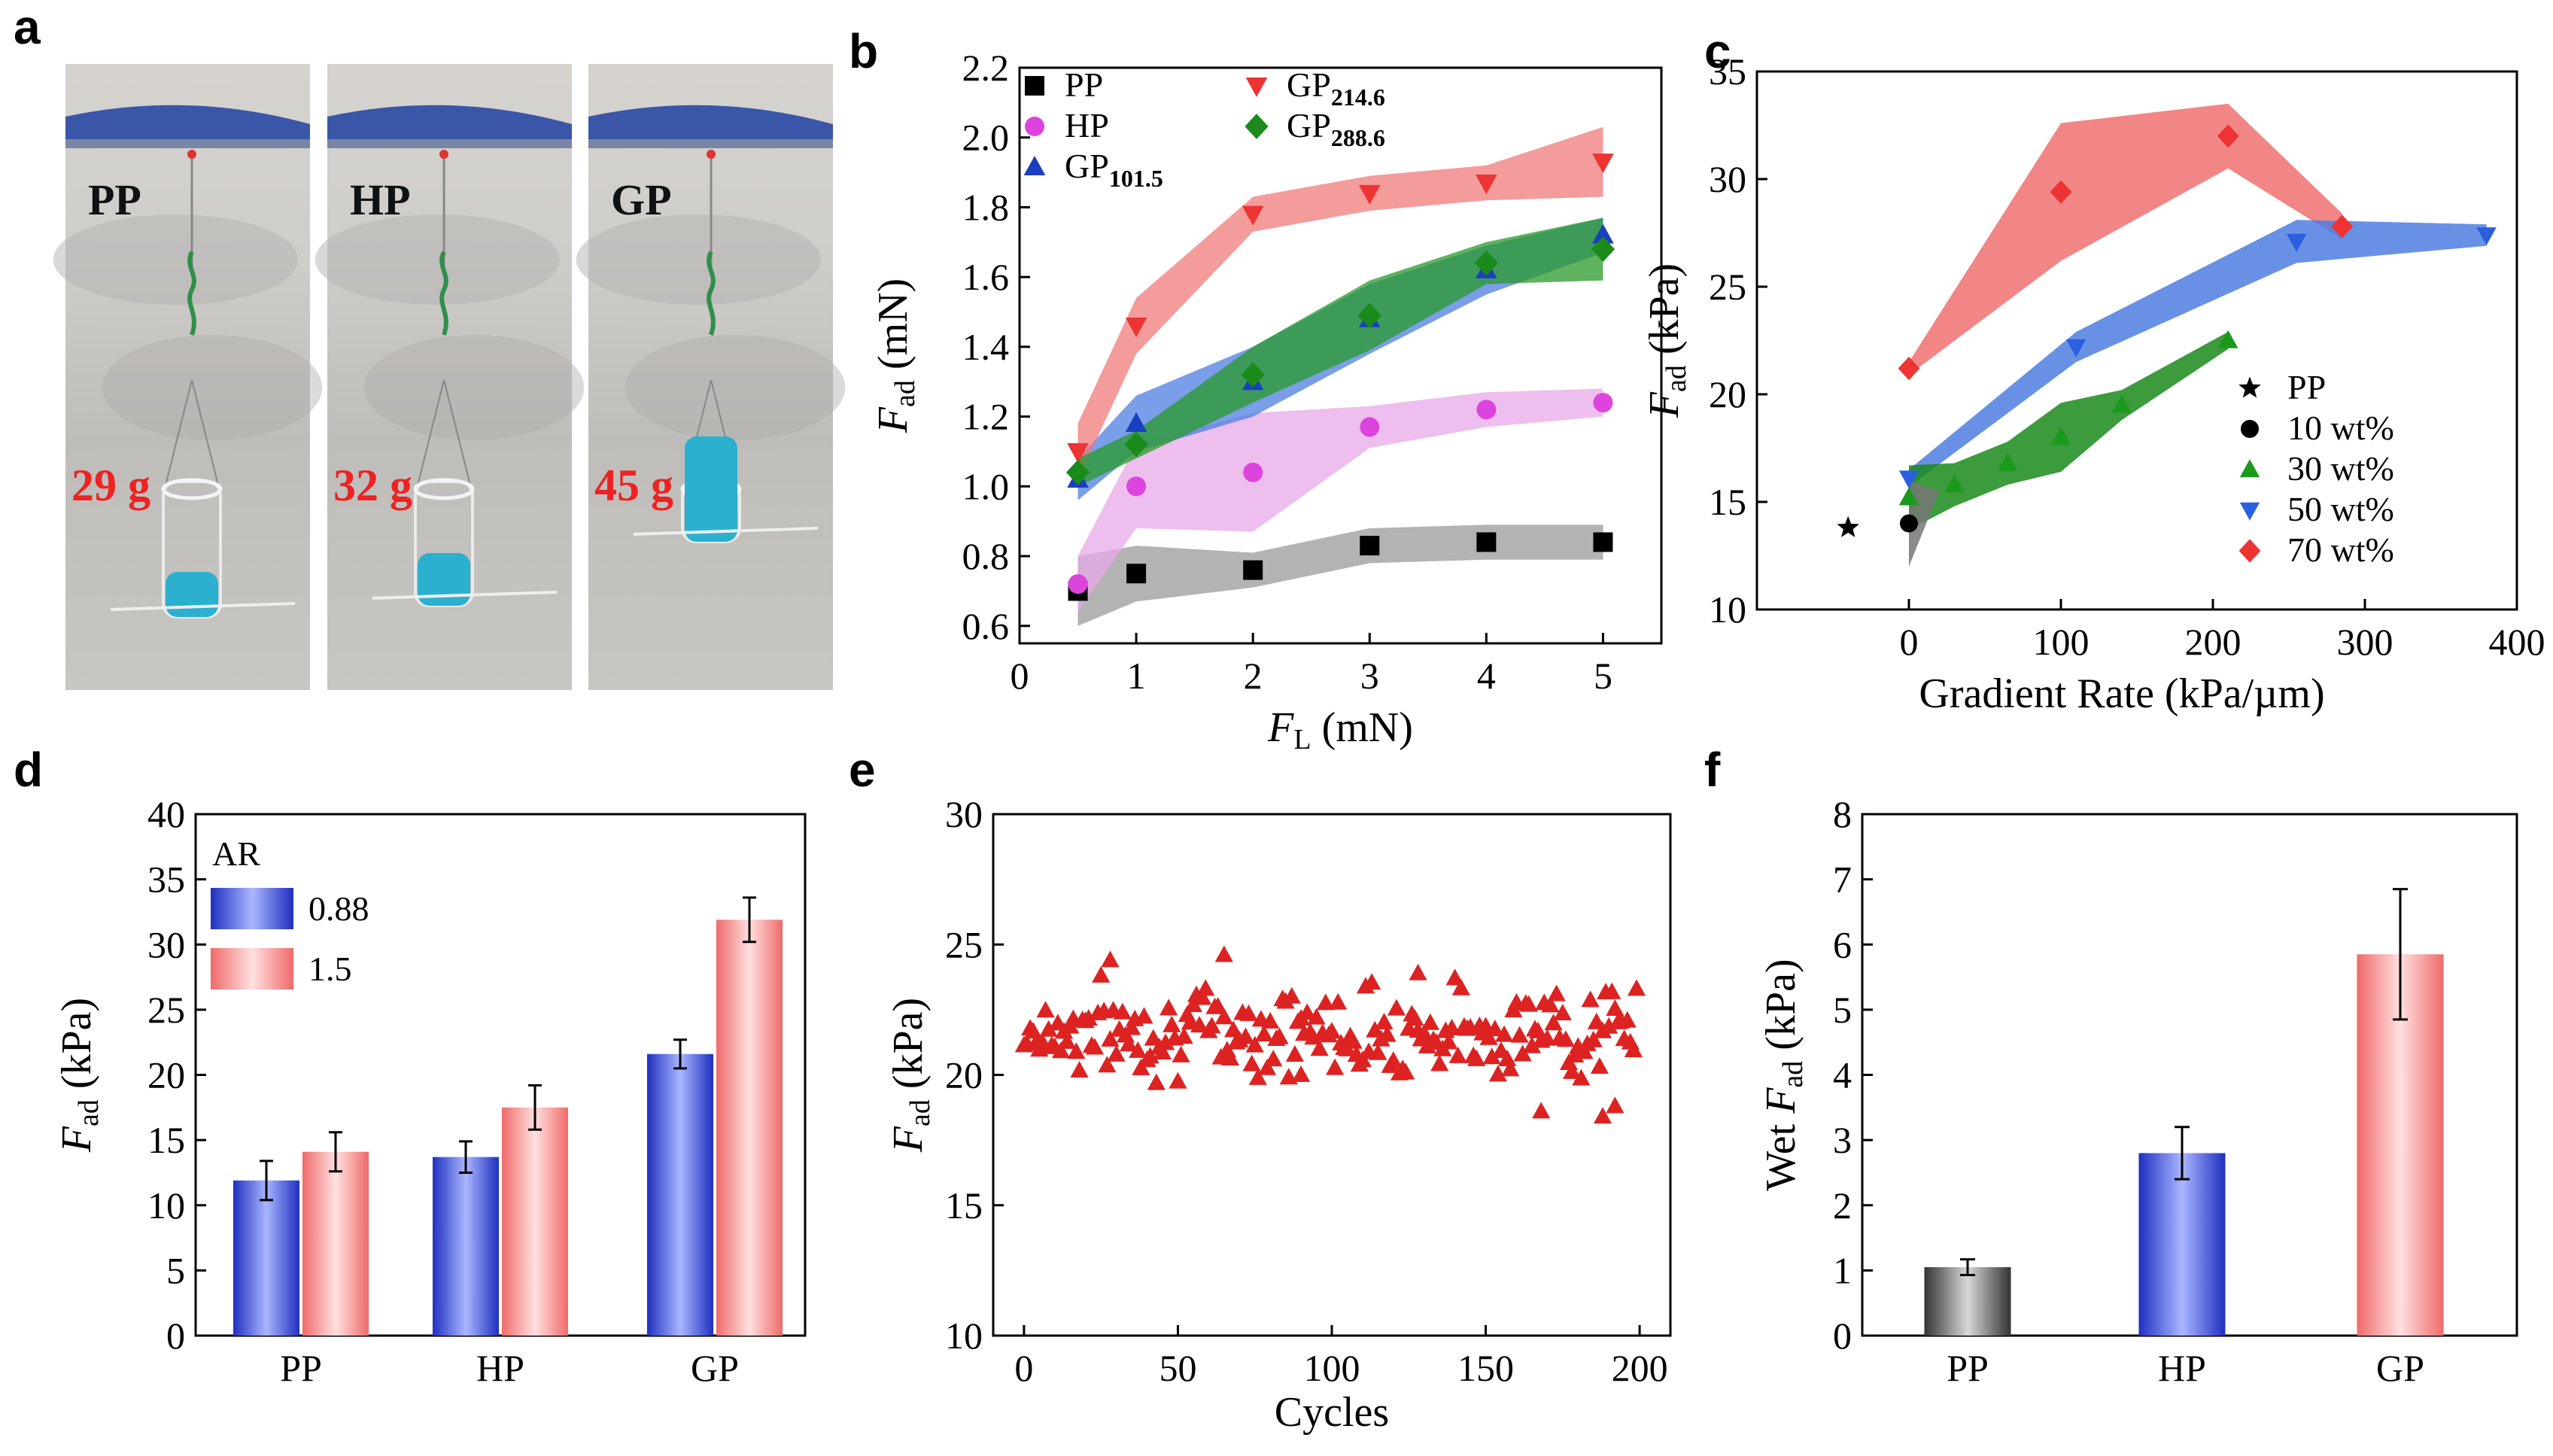 This screenshot has height=1456, width=2553. Describe the element at coordinates (1666, 340) in the screenshot. I see `y-axis-label: Fad (kPa)` at that location.